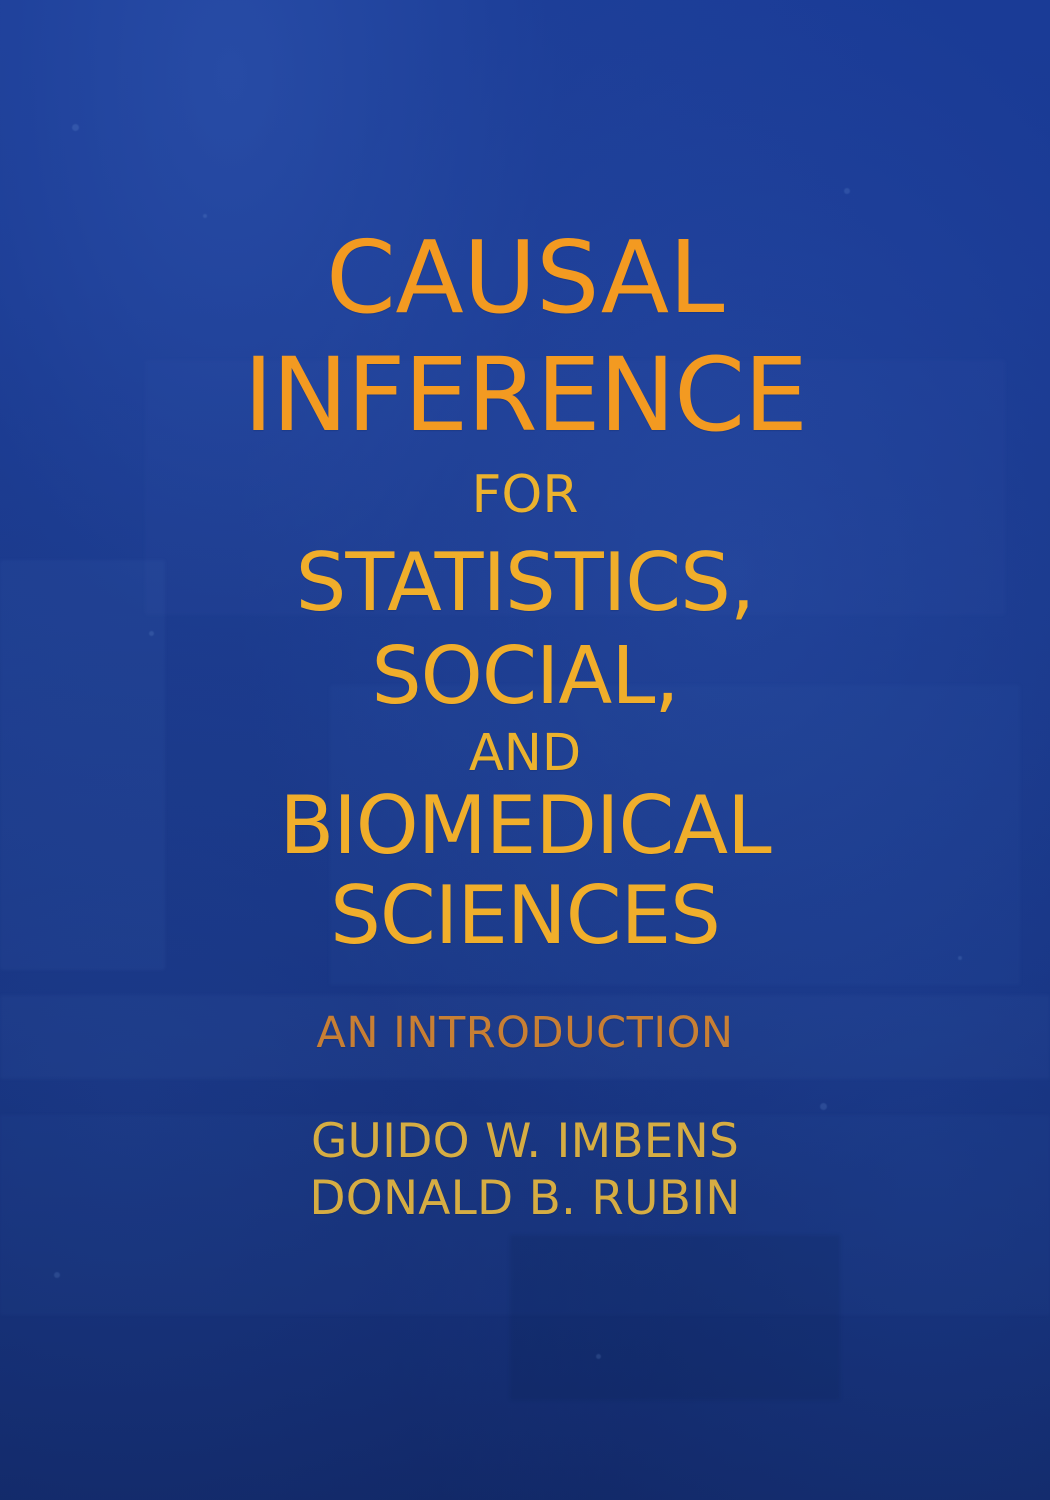 The width and height of the screenshot is (1050, 1500). What do you see at coordinates (525, 676) in the screenshot?
I see `title-line: SOCIAL,` at bounding box center [525, 676].